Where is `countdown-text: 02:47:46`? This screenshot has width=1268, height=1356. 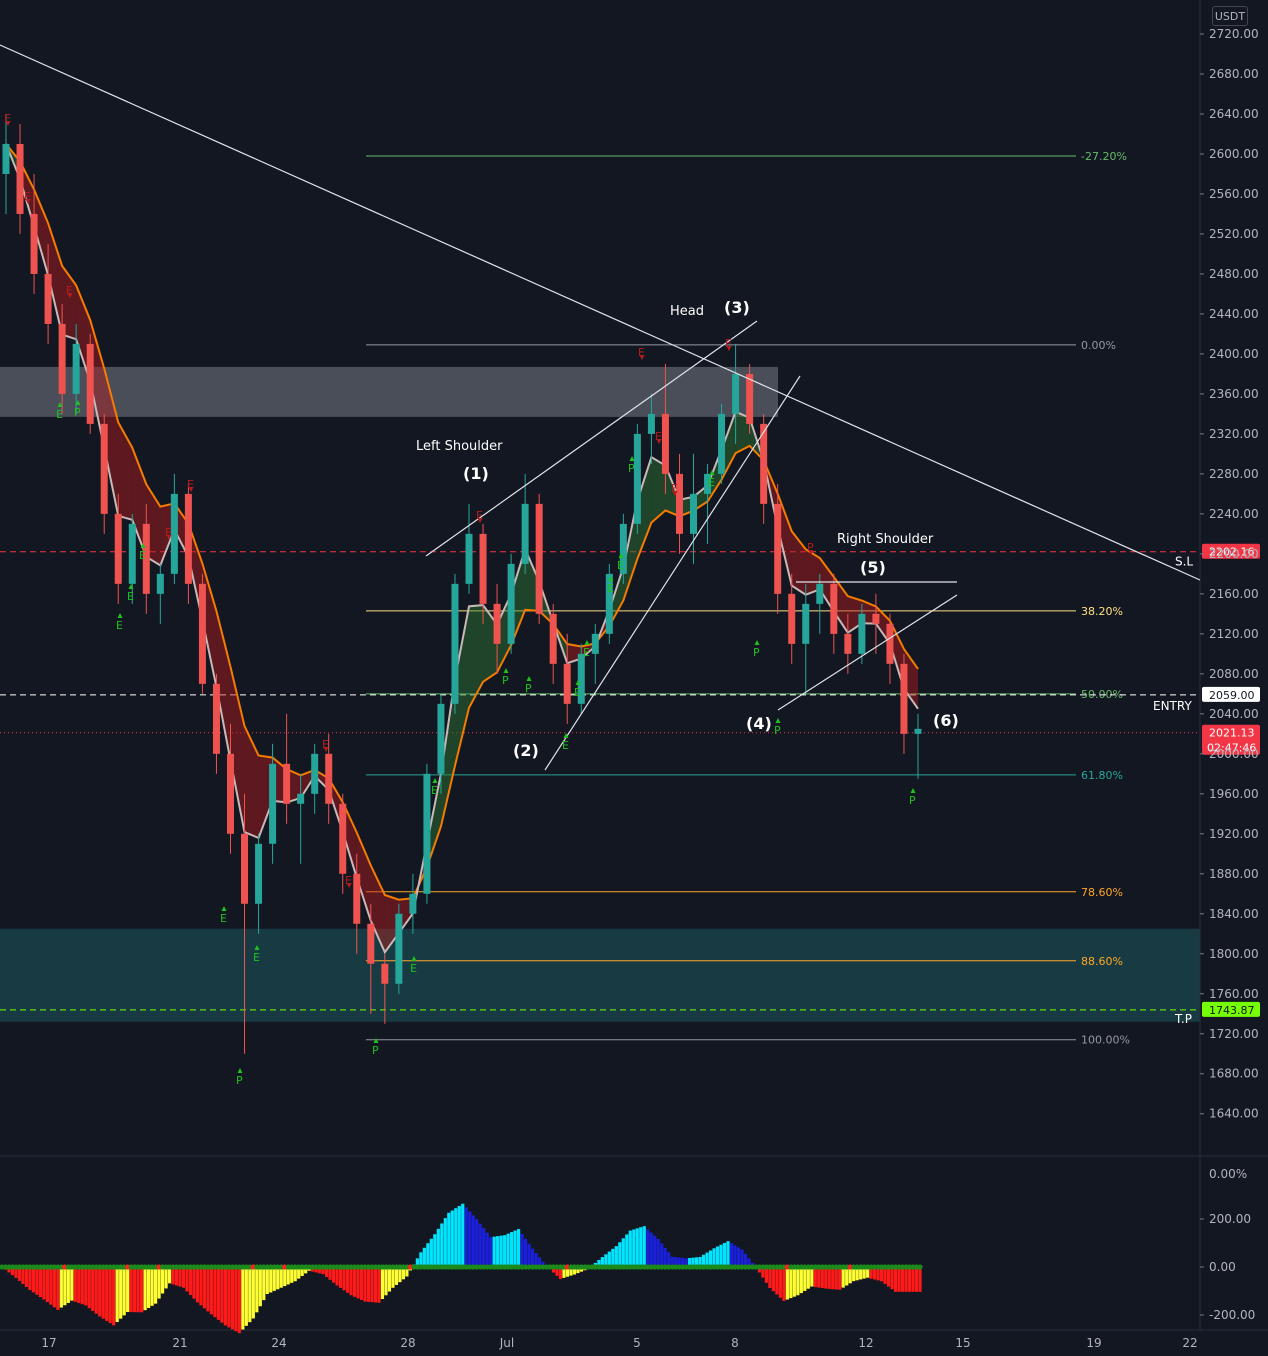 countdown-text: 02:47:46 is located at coordinates (1231, 748).